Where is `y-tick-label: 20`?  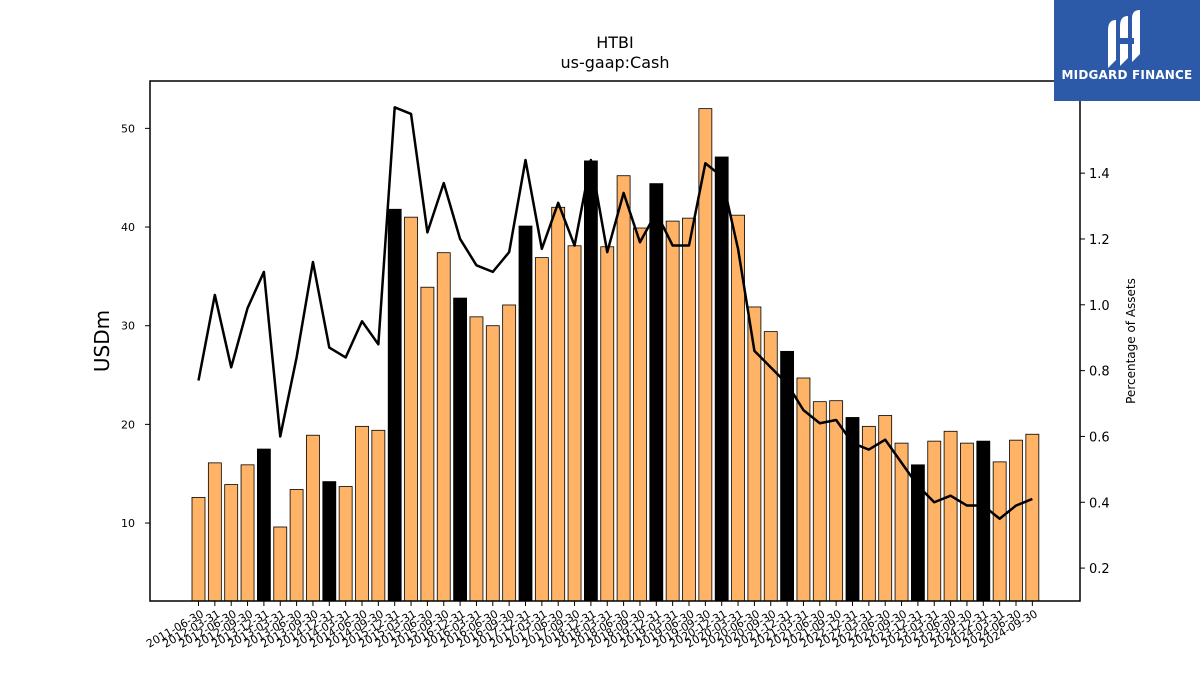 y-tick-label: 20 is located at coordinates (128, 424).